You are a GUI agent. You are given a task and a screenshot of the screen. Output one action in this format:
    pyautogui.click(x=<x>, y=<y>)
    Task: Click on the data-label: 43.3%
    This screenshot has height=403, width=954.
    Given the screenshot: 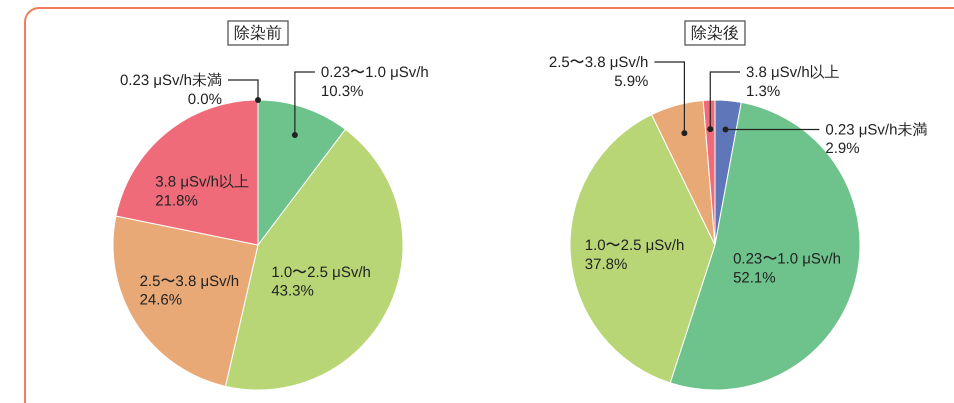 What is the action you would take?
    pyautogui.click(x=292, y=291)
    